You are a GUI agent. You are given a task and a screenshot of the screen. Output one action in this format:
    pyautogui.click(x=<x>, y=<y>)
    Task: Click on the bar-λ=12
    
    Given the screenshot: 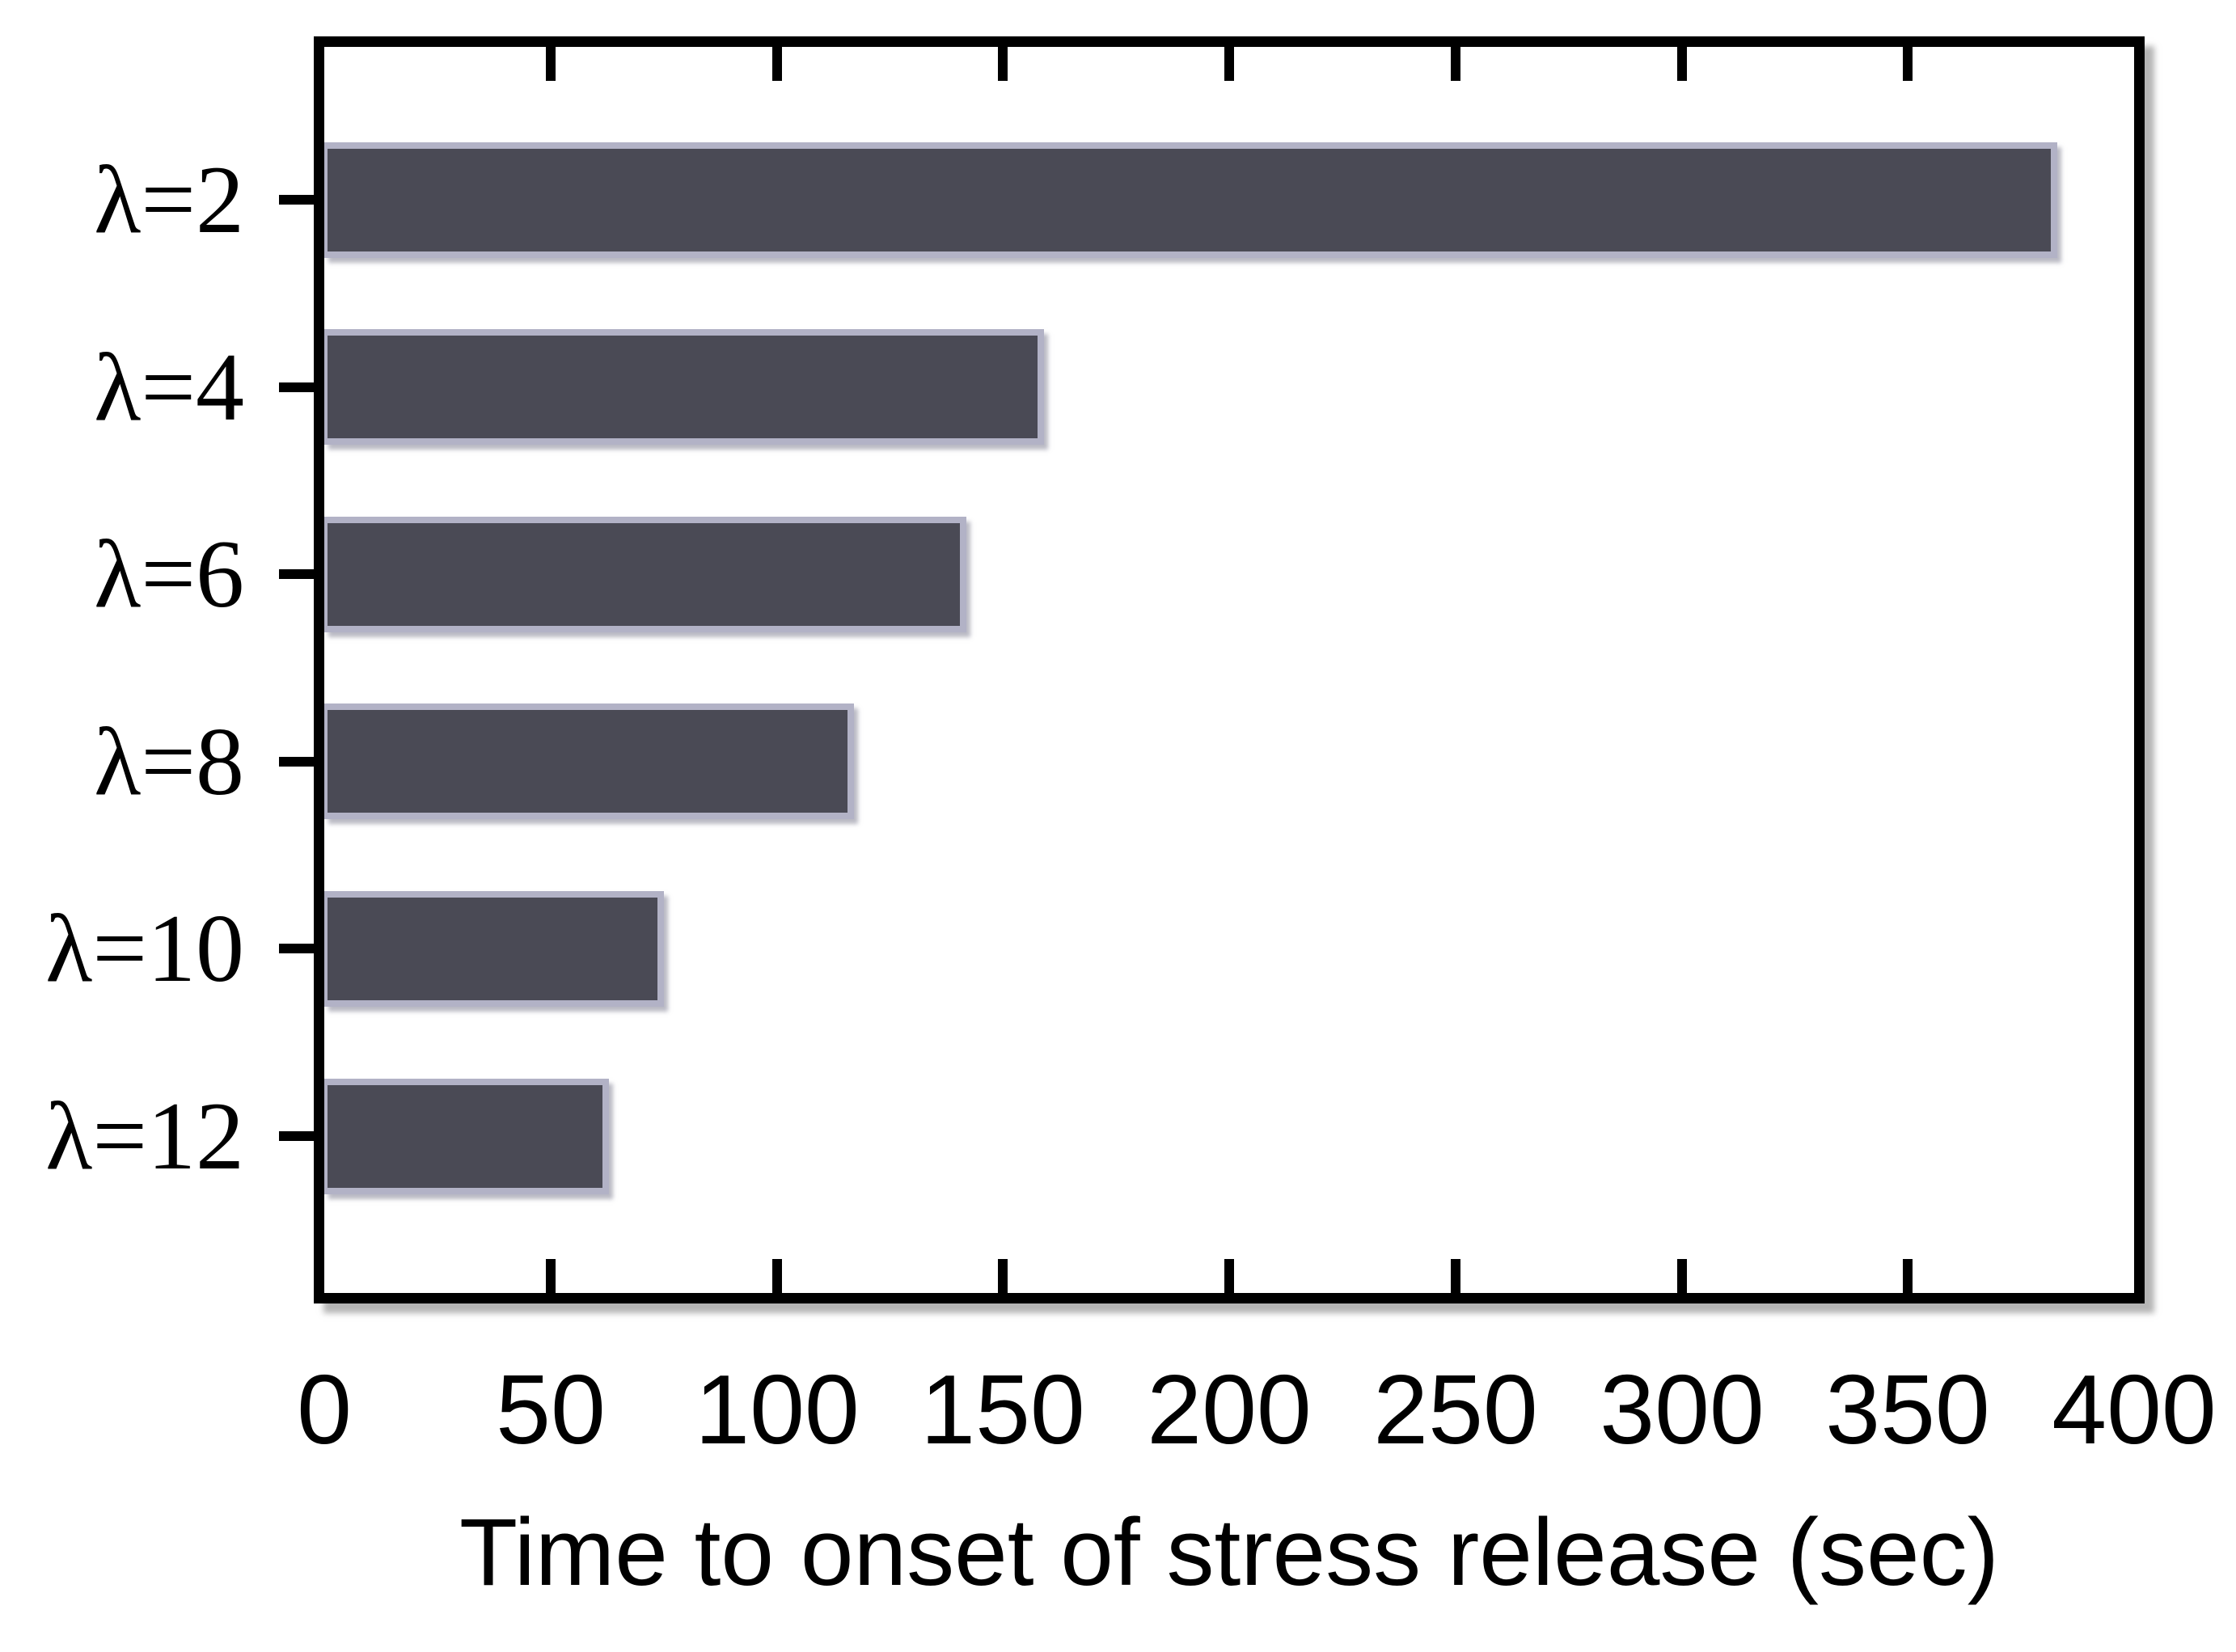 What is the action you would take?
    pyautogui.click(x=467, y=1136)
    